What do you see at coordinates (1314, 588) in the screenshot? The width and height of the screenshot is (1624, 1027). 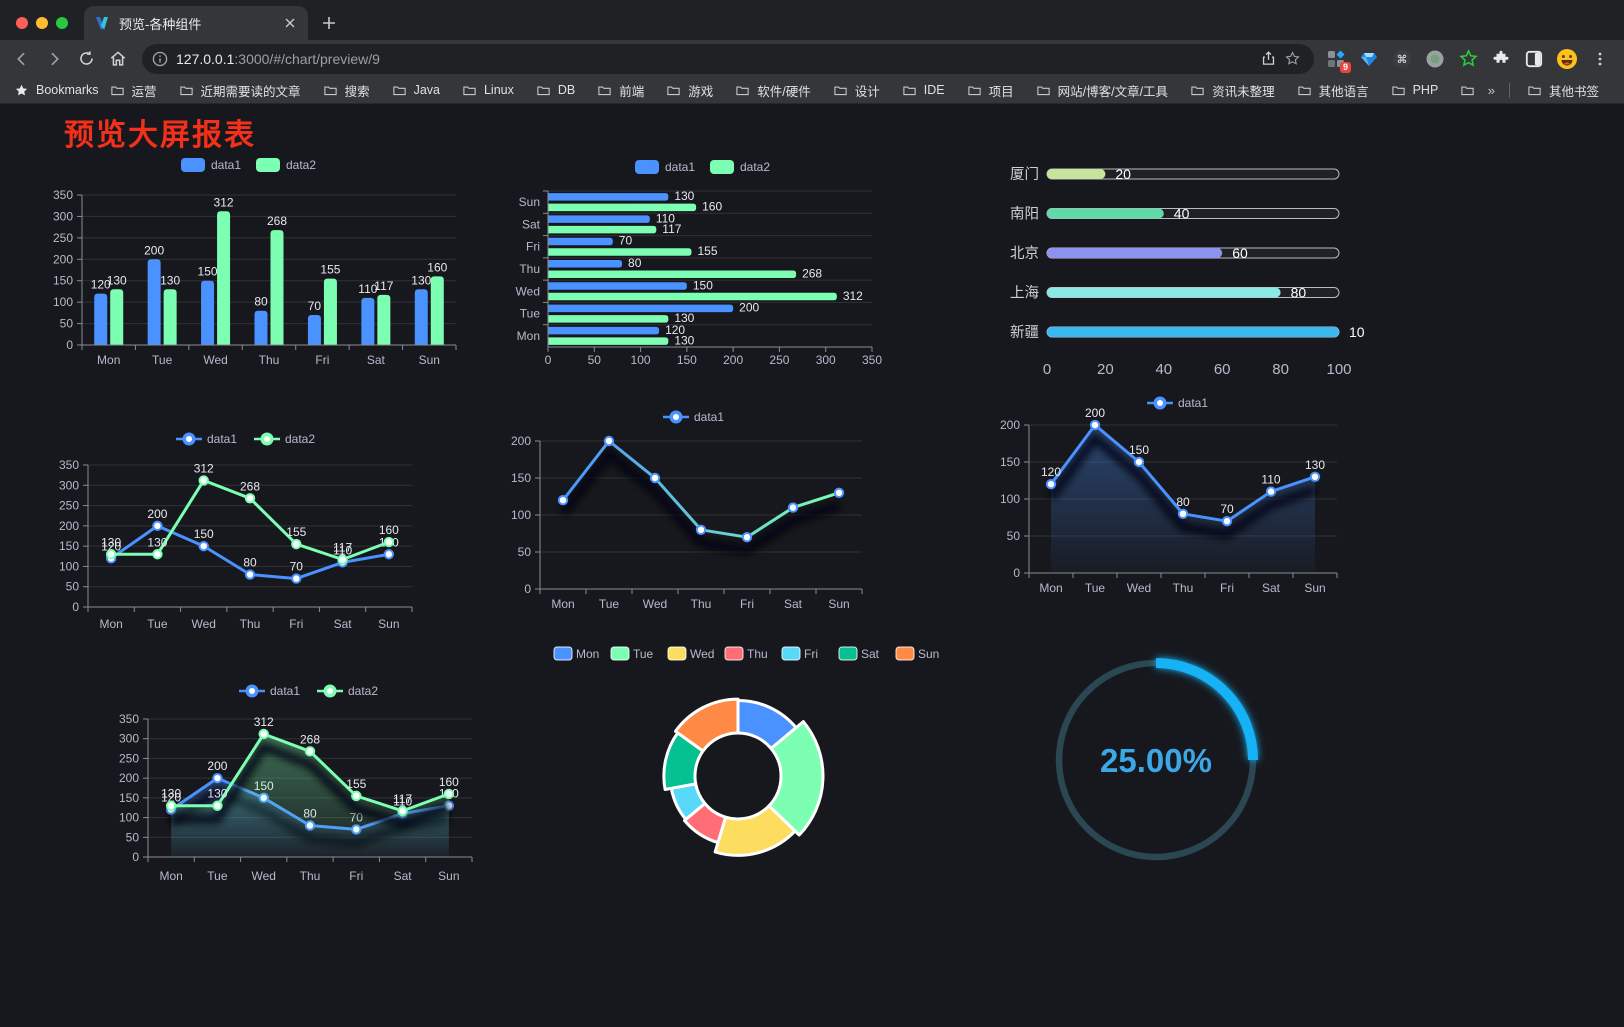 I see `svg-text: Sun` at bounding box center [1314, 588].